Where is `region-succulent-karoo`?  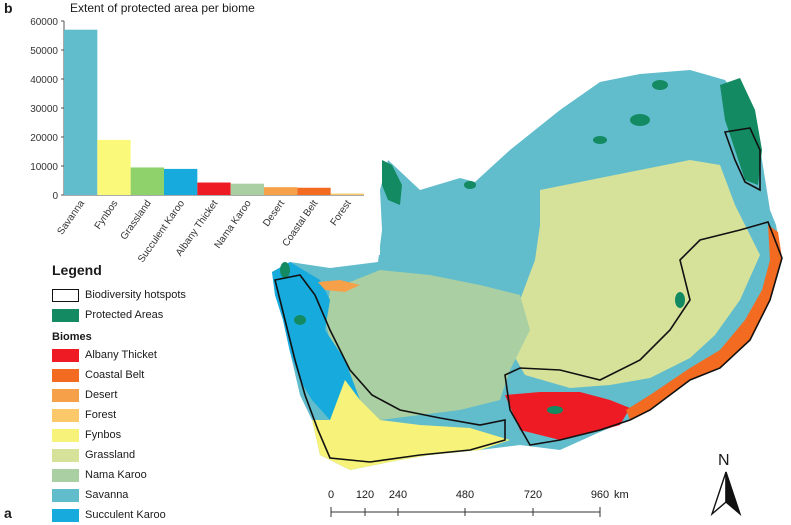
region-succulent-karoo is located at coordinates (316, 346).